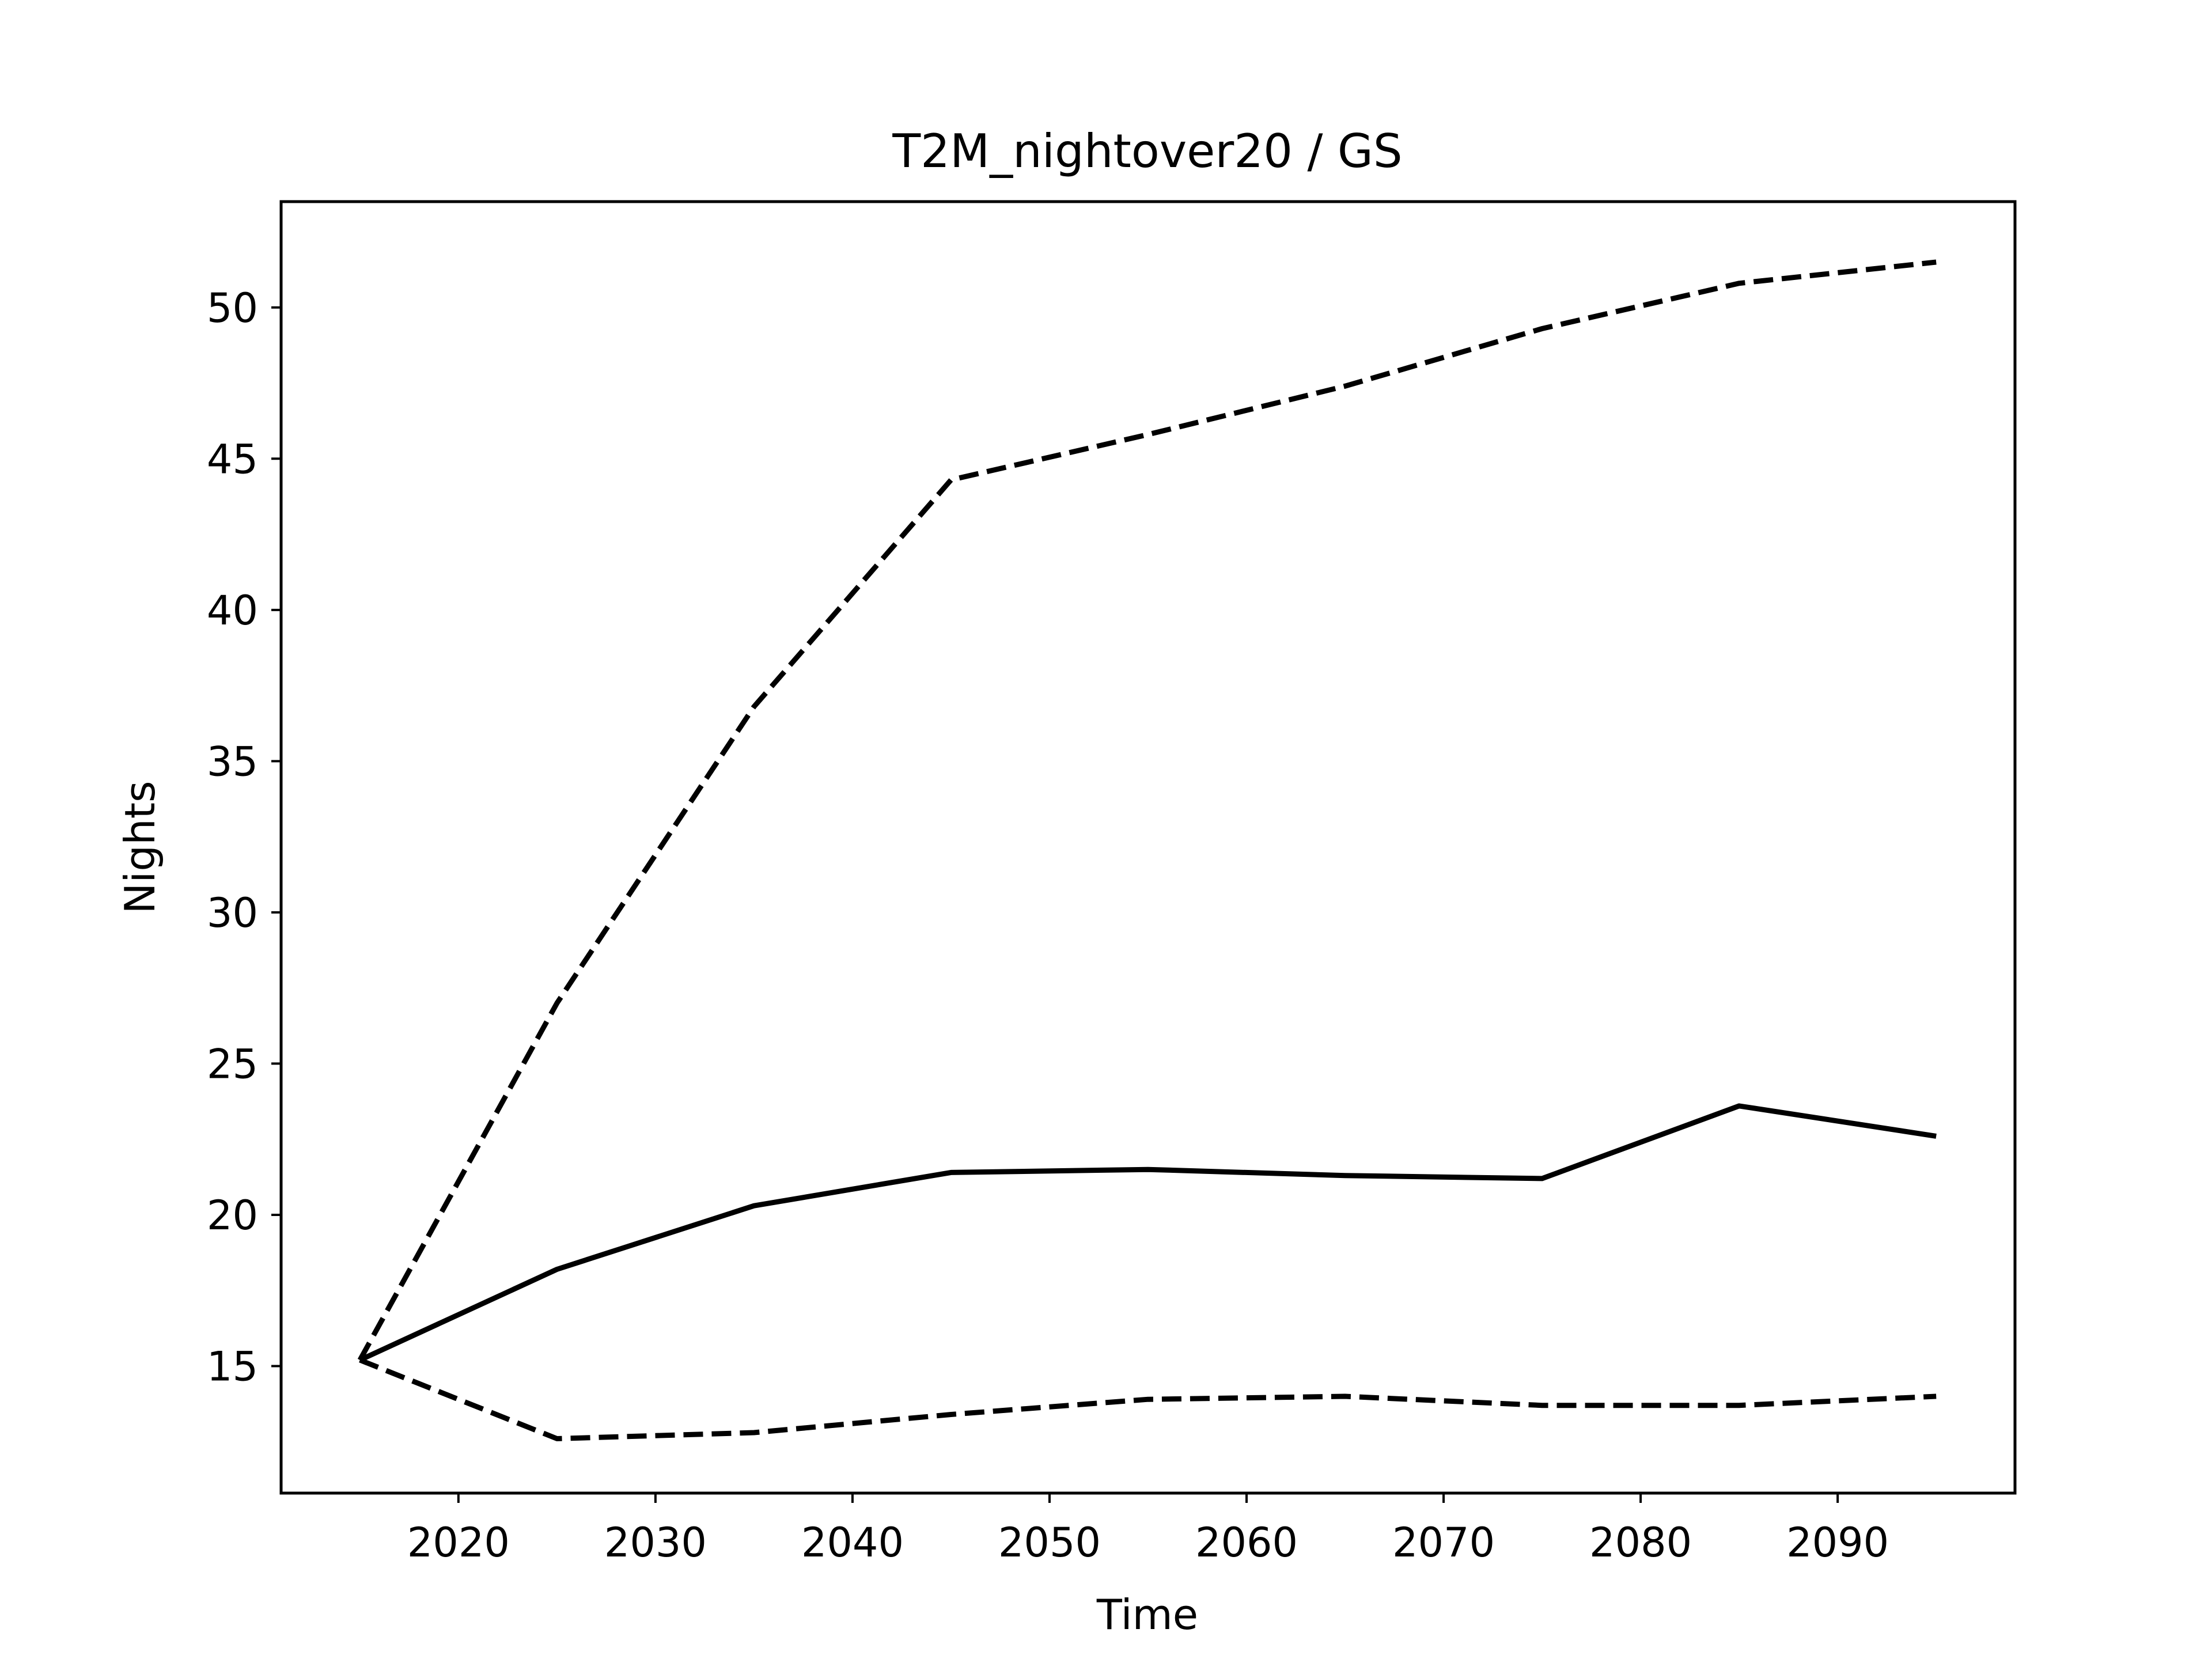 This screenshot has height=1659, width=2212. I want to click on y-tick-label: 50, so click(232, 308).